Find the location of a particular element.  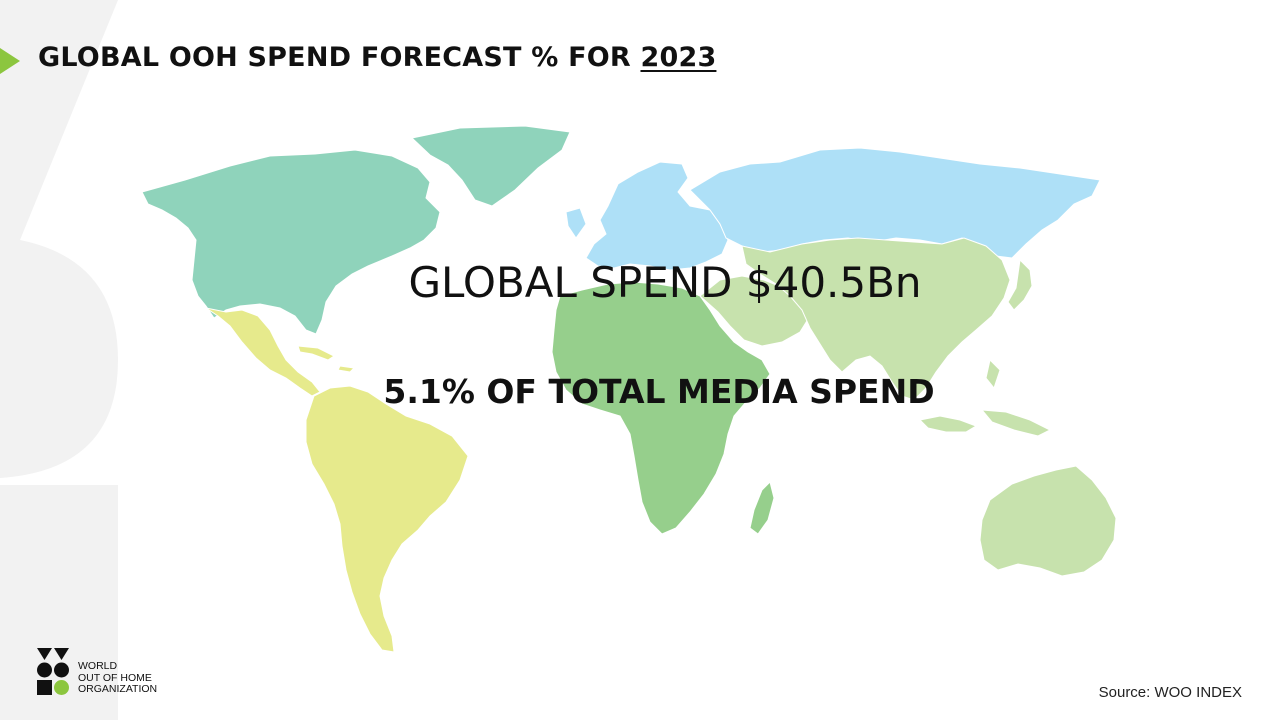

region-caribbean is located at coordinates (326, 359).